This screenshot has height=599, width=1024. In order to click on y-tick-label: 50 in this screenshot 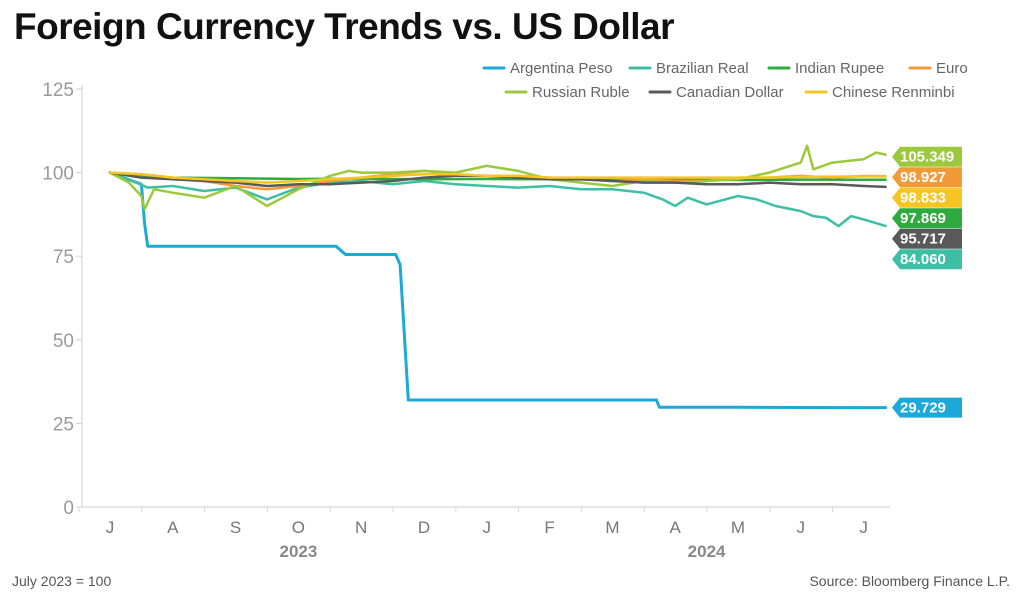, I will do `click(63, 341)`.